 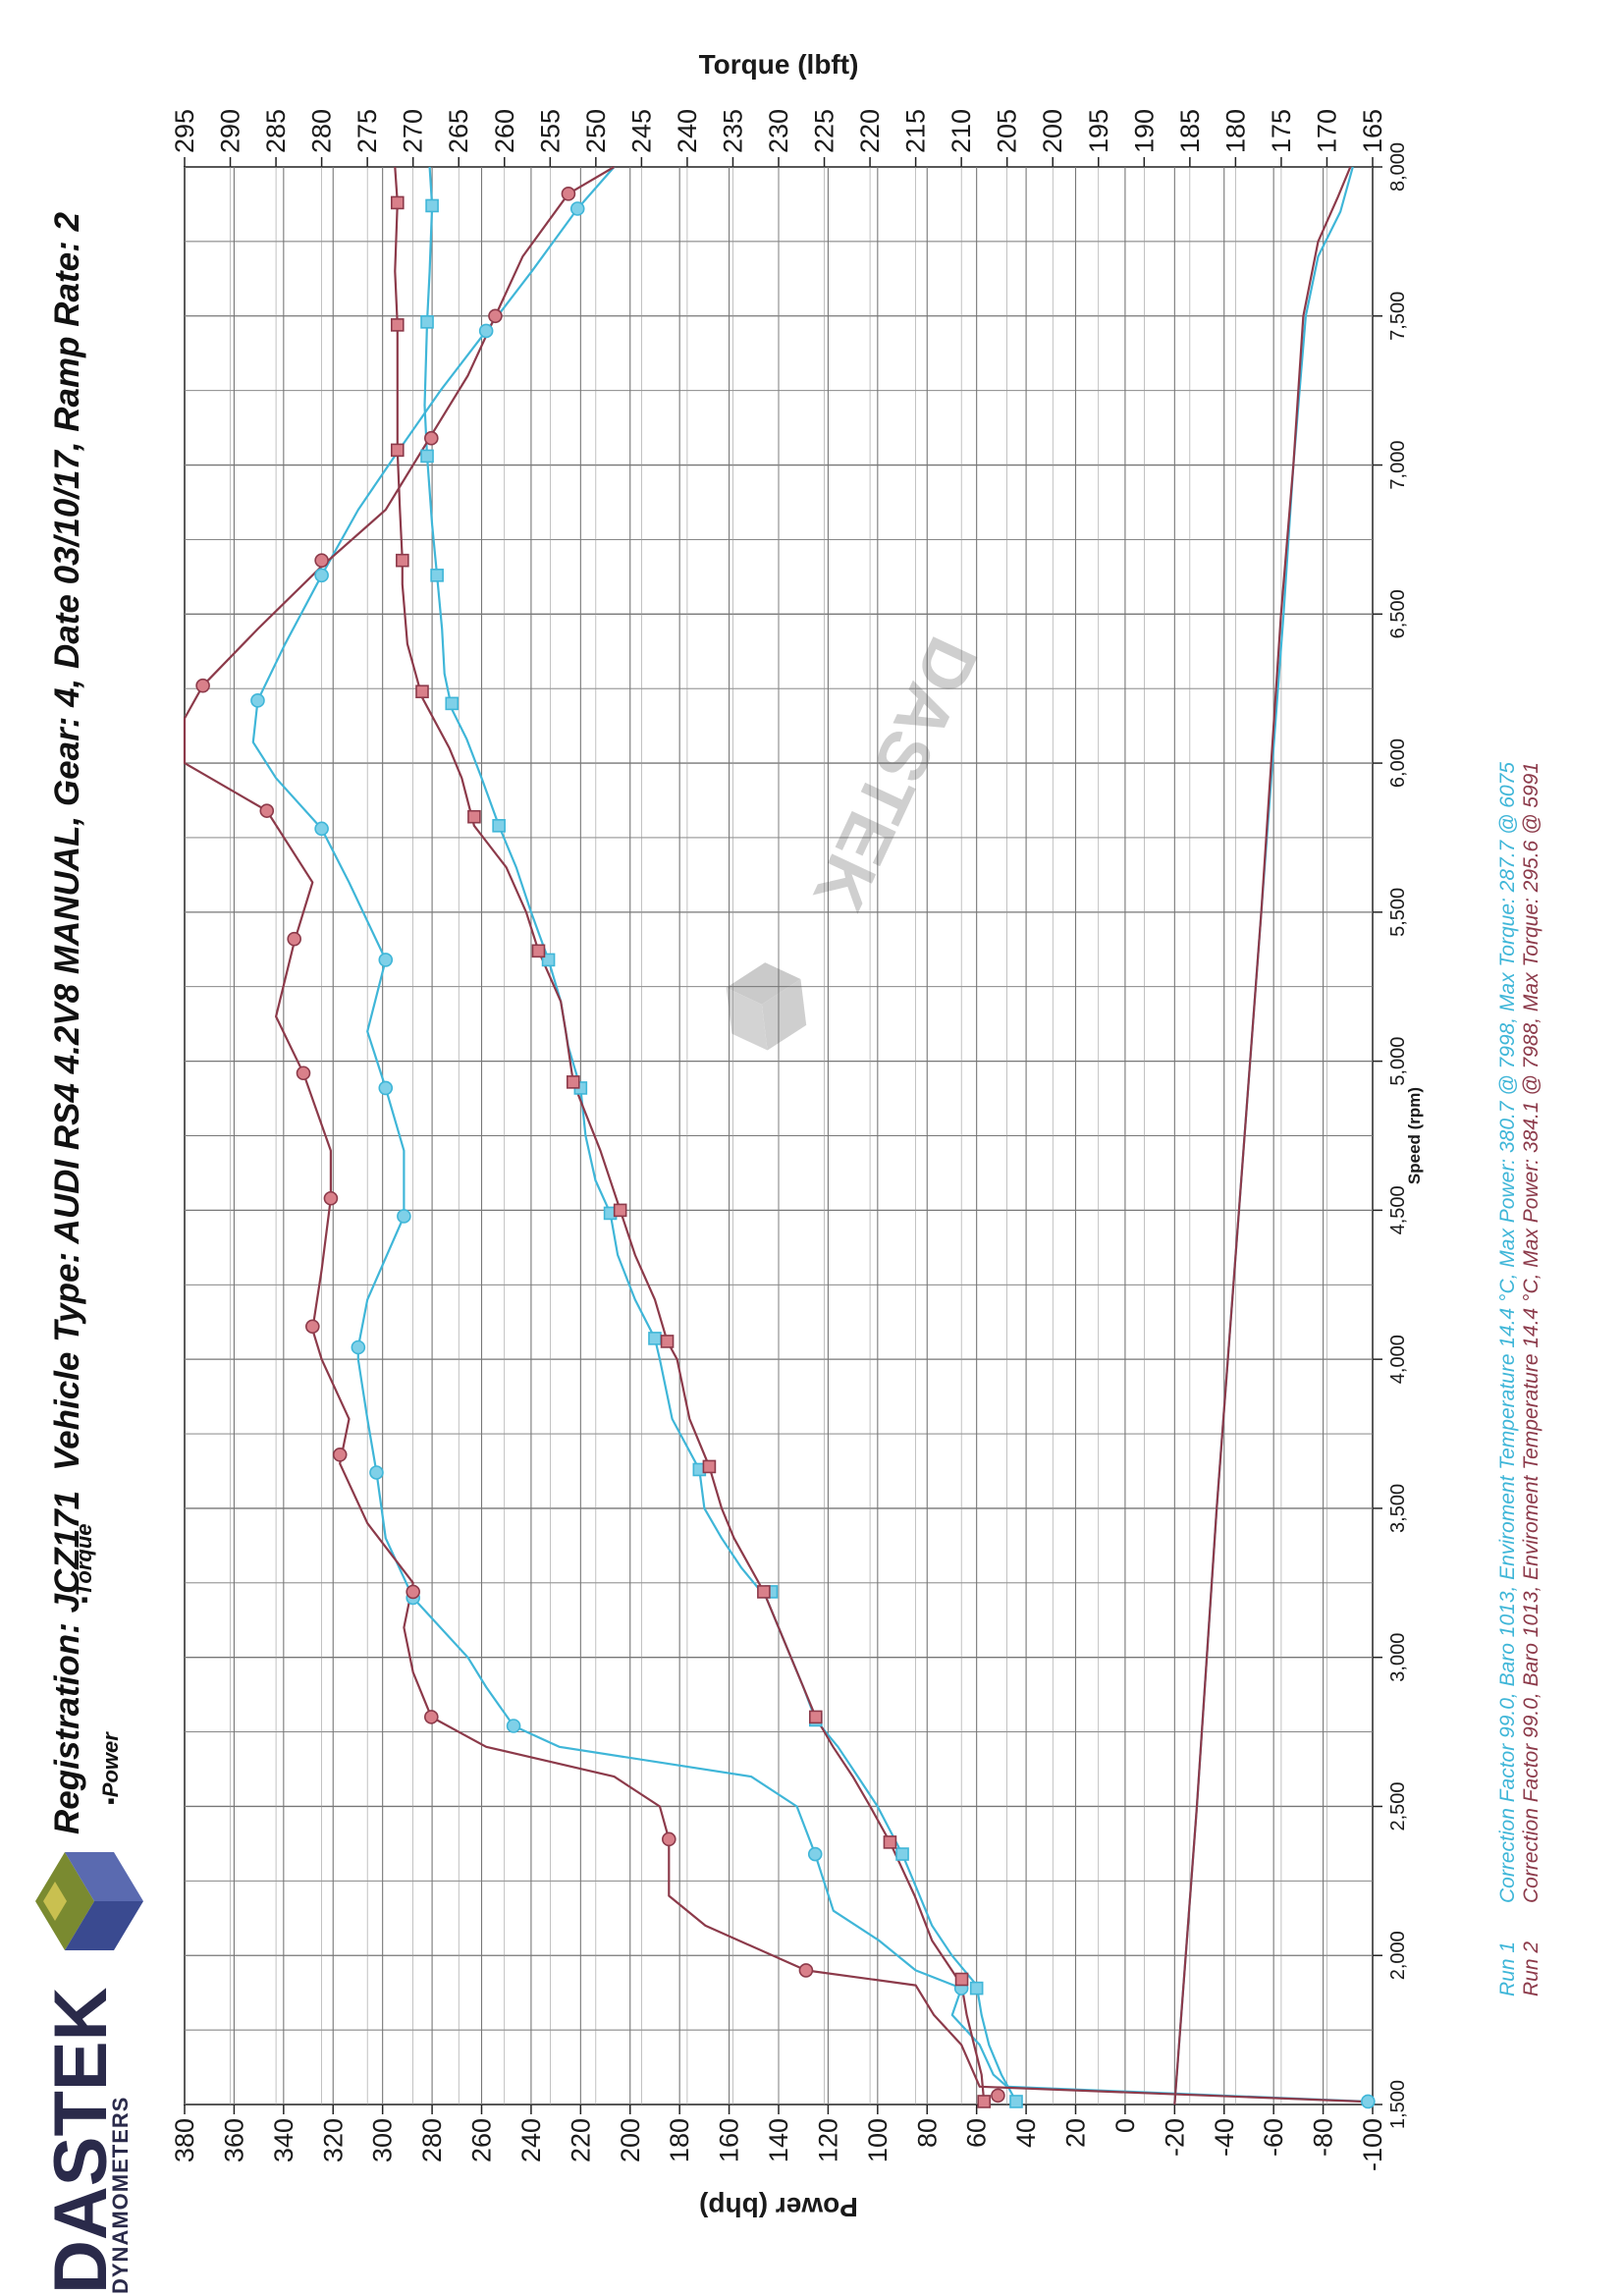 I want to click on y2-tick-label: 280, so click(x=322, y=131).